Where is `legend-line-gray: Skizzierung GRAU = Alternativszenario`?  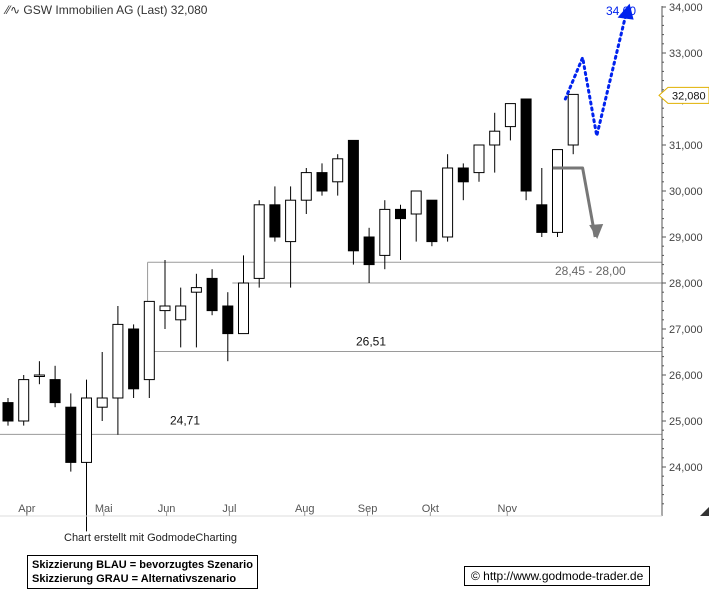 legend-line-gray: Skizzierung GRAU = Alternativszenario is located at coordinates (134, 579).